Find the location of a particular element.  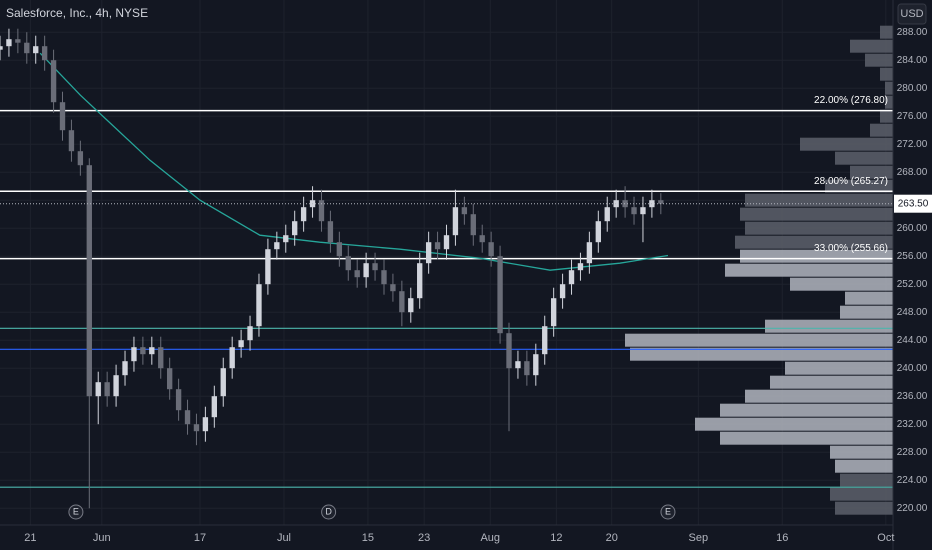

x-tick-label: 20 is located at coordinates (612, 538).